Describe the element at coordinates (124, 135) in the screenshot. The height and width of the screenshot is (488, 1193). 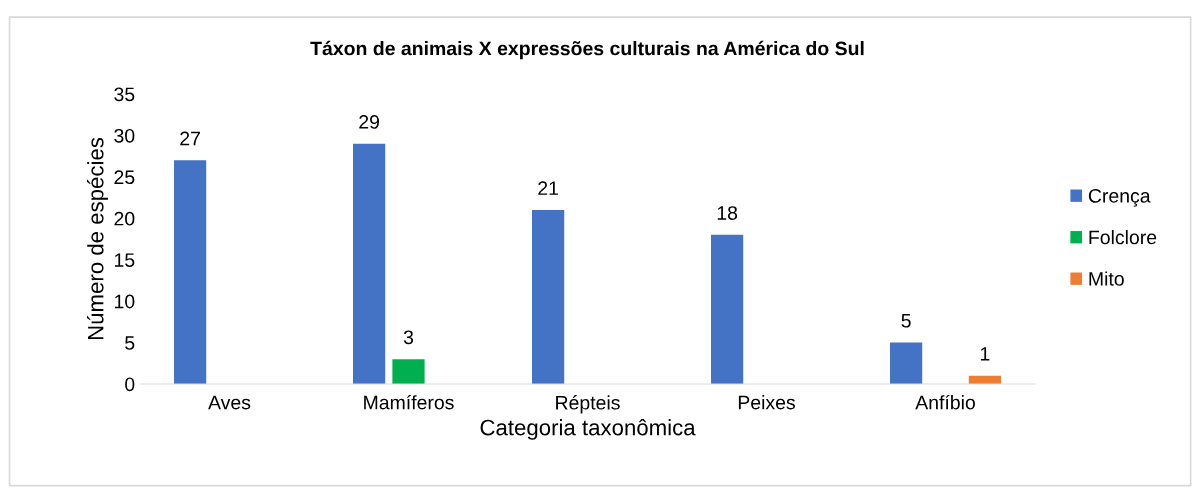
I see `y-tick-label: 30` at that location.